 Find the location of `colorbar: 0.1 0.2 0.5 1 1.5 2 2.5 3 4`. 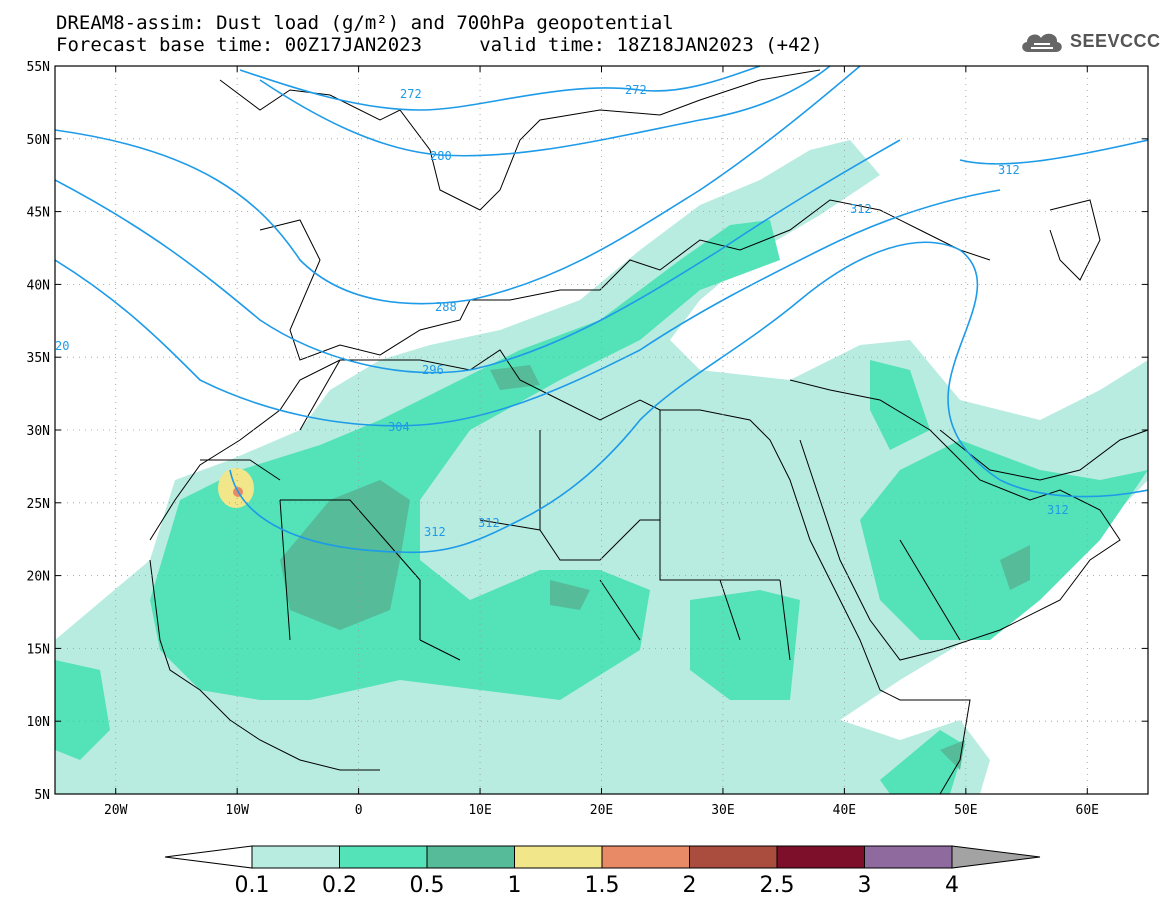

colorbar: 0.1 0.2 0.5 1 1.5 2 2.5 3 4 is located at coordinates (602, 871).